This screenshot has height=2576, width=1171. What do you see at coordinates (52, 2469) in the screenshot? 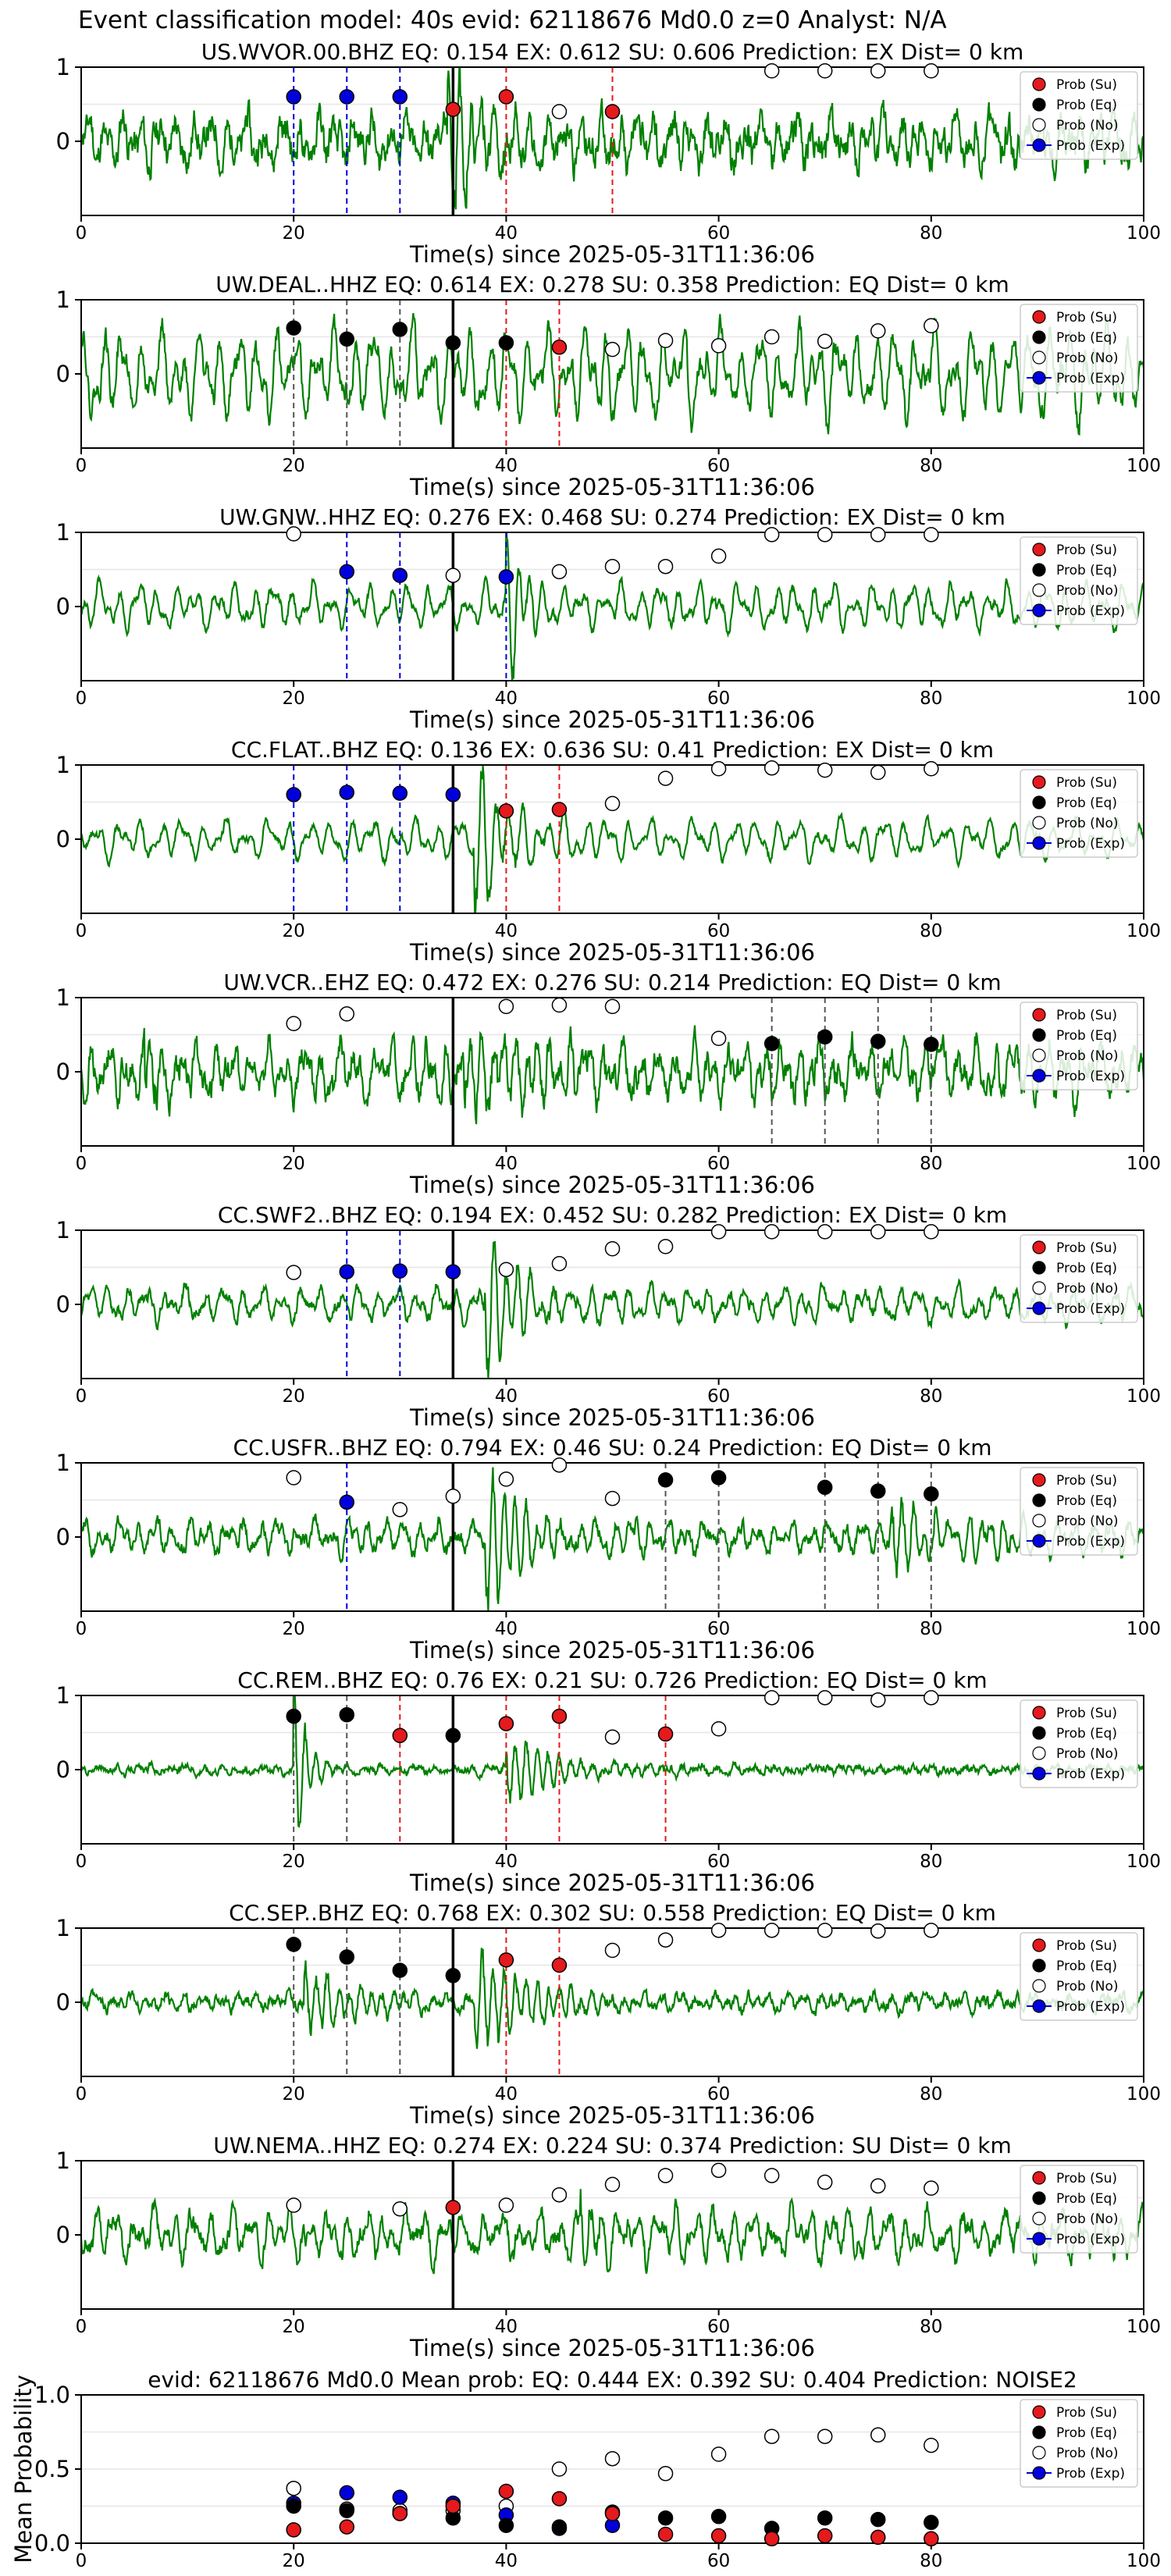
I see `y-tick-label: 0.5` at bounding box center [52, 2469].